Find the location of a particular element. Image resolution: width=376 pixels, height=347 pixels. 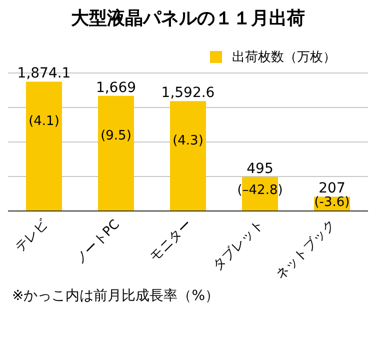

x-tick-label: ネットブック is located at coordinates (306, 250).